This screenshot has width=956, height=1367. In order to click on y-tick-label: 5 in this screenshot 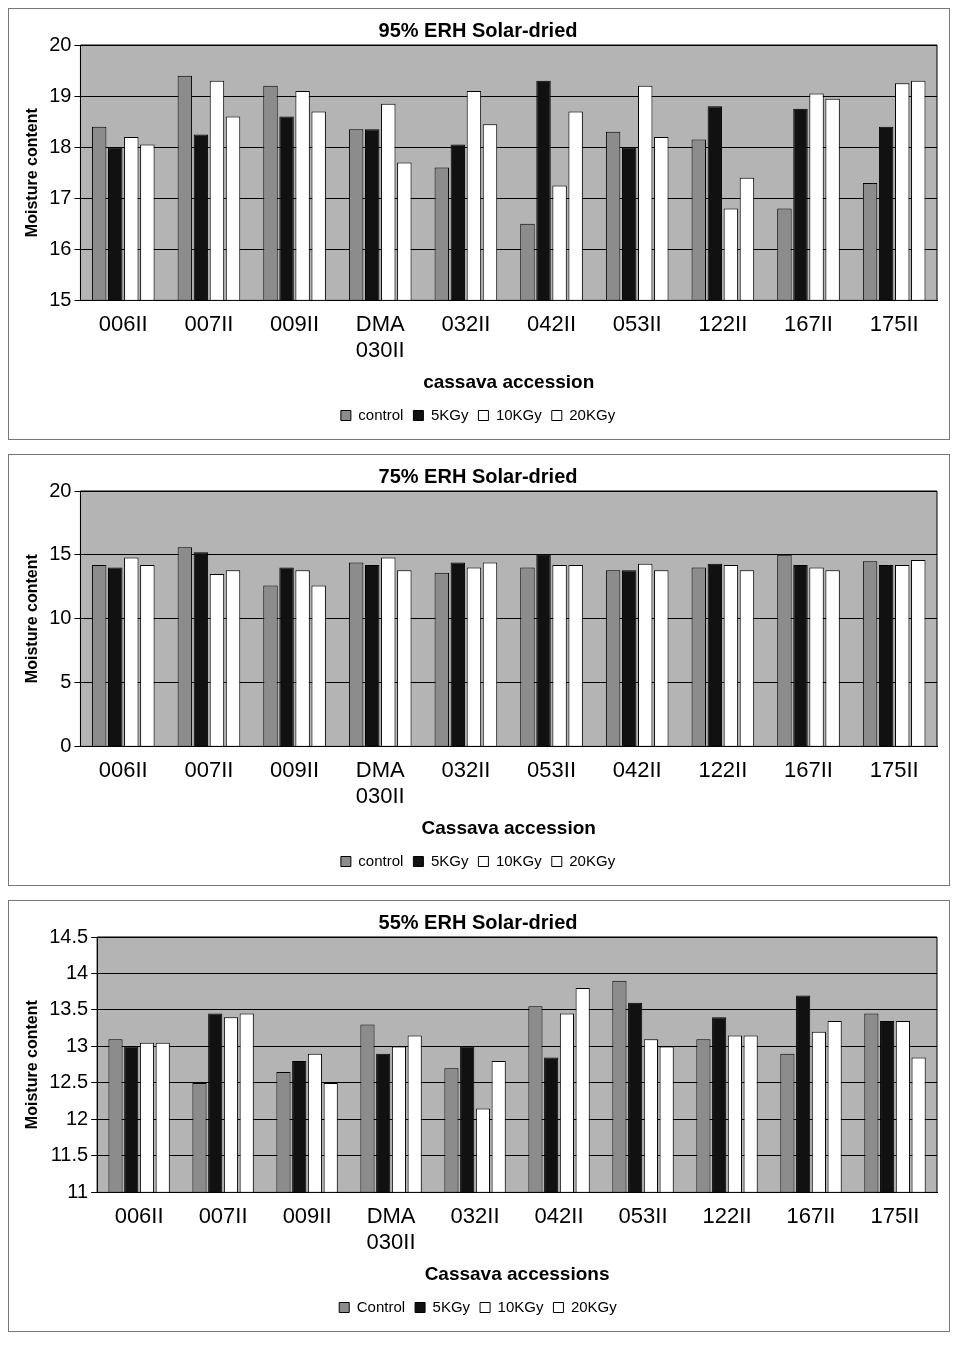, I will do `click(66, 681)`.